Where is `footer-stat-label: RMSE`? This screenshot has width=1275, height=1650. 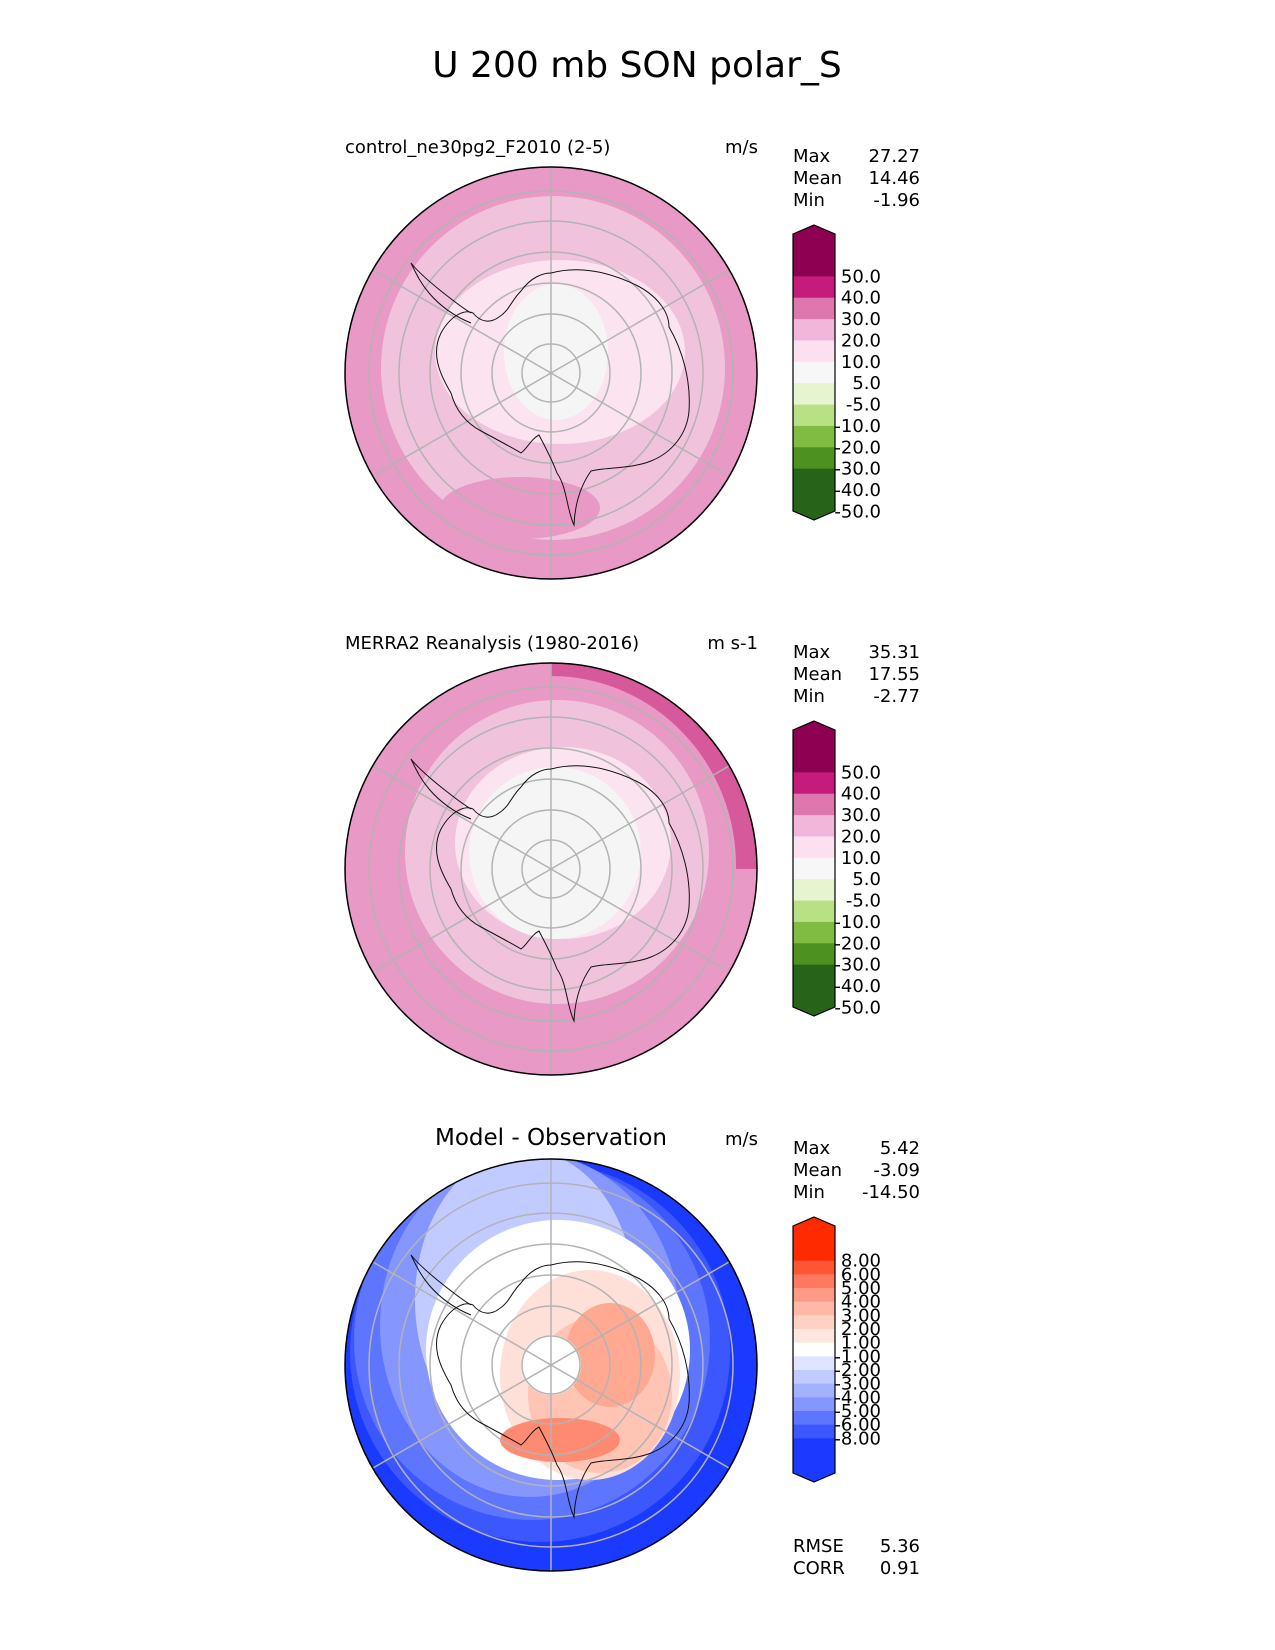 footer-stat-label: RMSE is located at coordinates (818, 1546).